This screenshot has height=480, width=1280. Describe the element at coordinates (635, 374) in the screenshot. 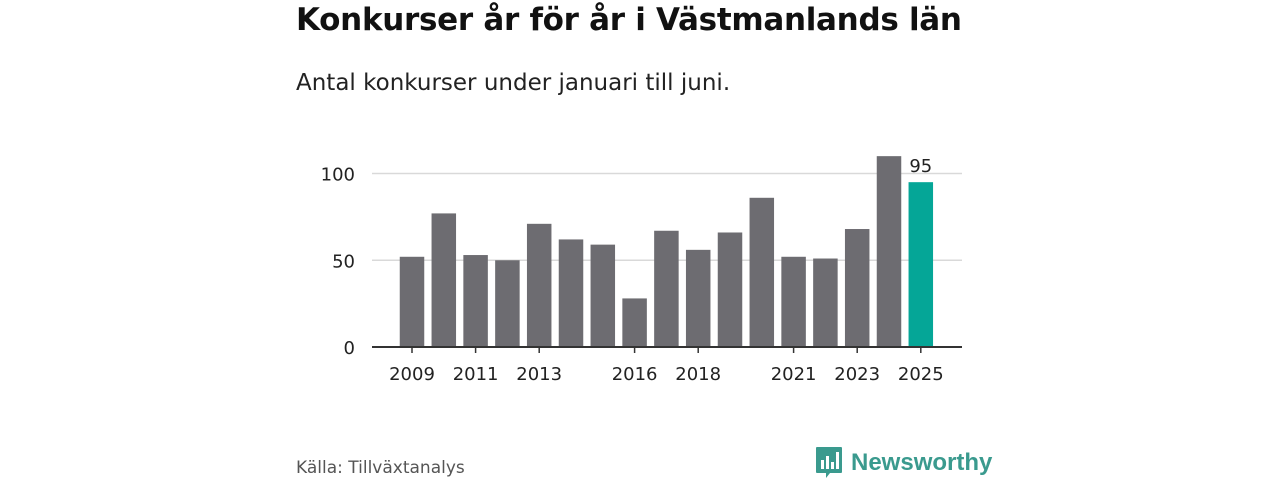

I see `x-tick-label: 2016` at that location.